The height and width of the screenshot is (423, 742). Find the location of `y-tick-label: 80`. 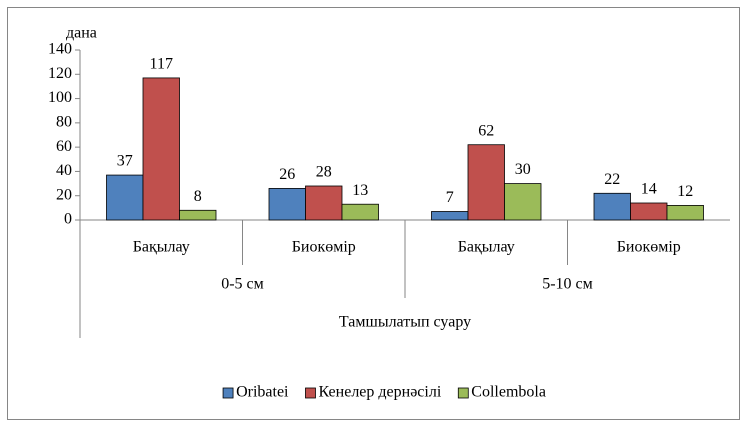

y-tick-label: 80 is located at coordinates (64, 122).